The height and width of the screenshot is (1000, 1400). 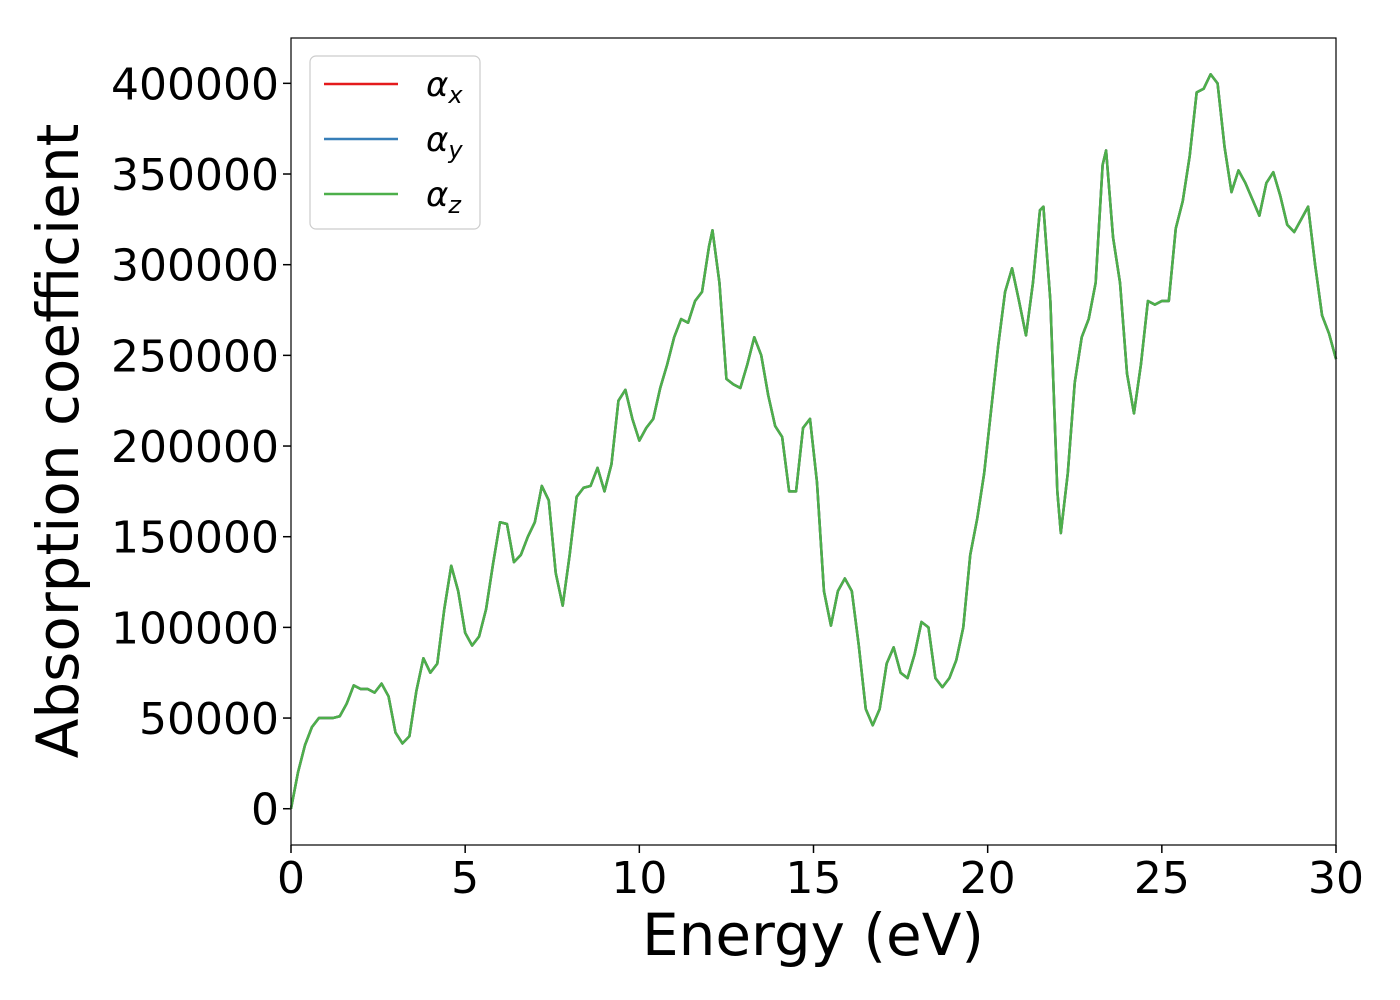 I want to click on y-tick-label: 350000, so click(x=195, y=175).